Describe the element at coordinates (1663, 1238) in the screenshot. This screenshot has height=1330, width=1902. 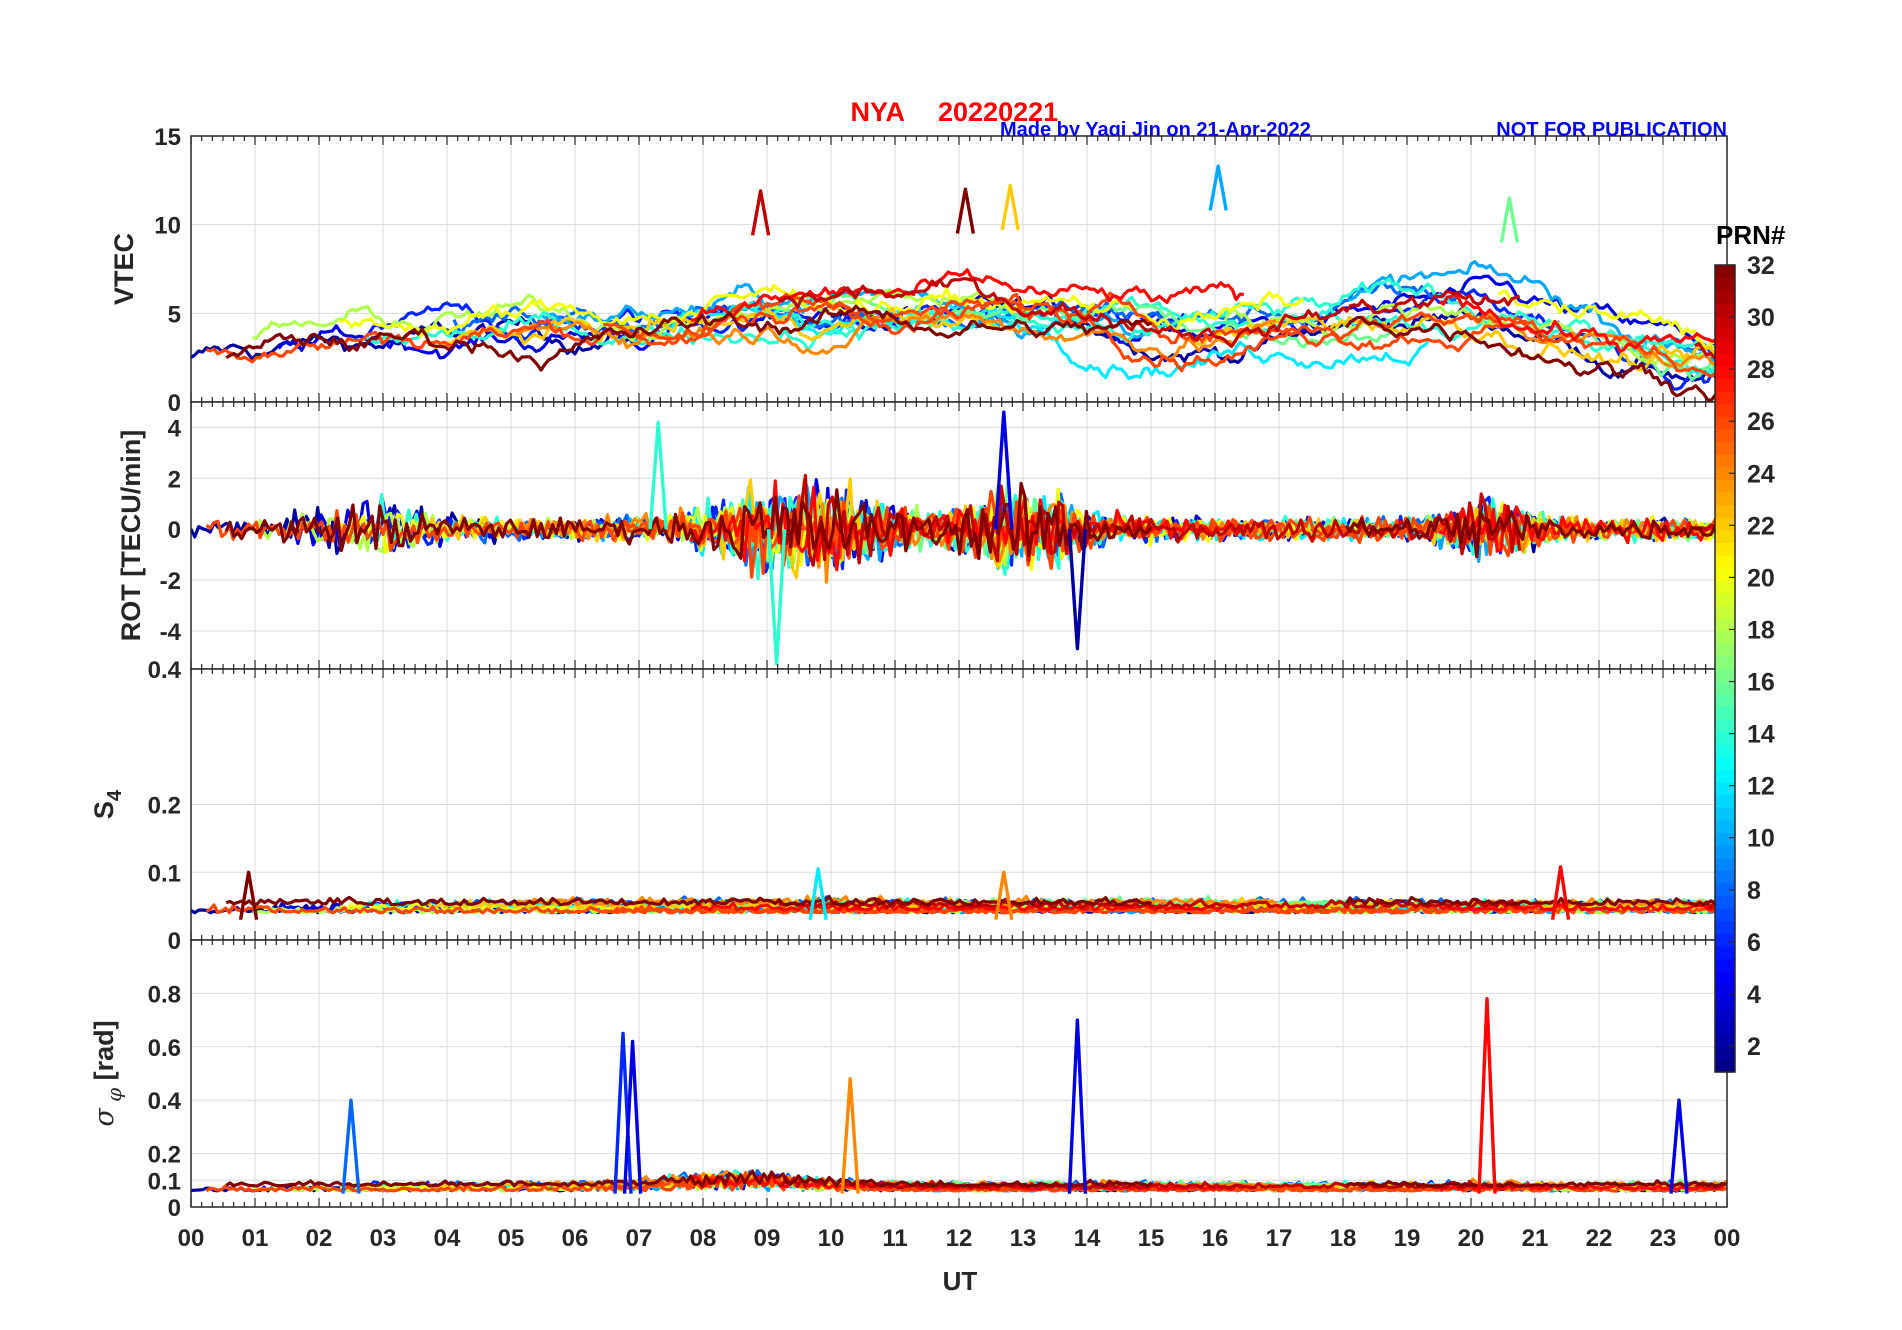
I see `x-tick-label: 23` at that location.